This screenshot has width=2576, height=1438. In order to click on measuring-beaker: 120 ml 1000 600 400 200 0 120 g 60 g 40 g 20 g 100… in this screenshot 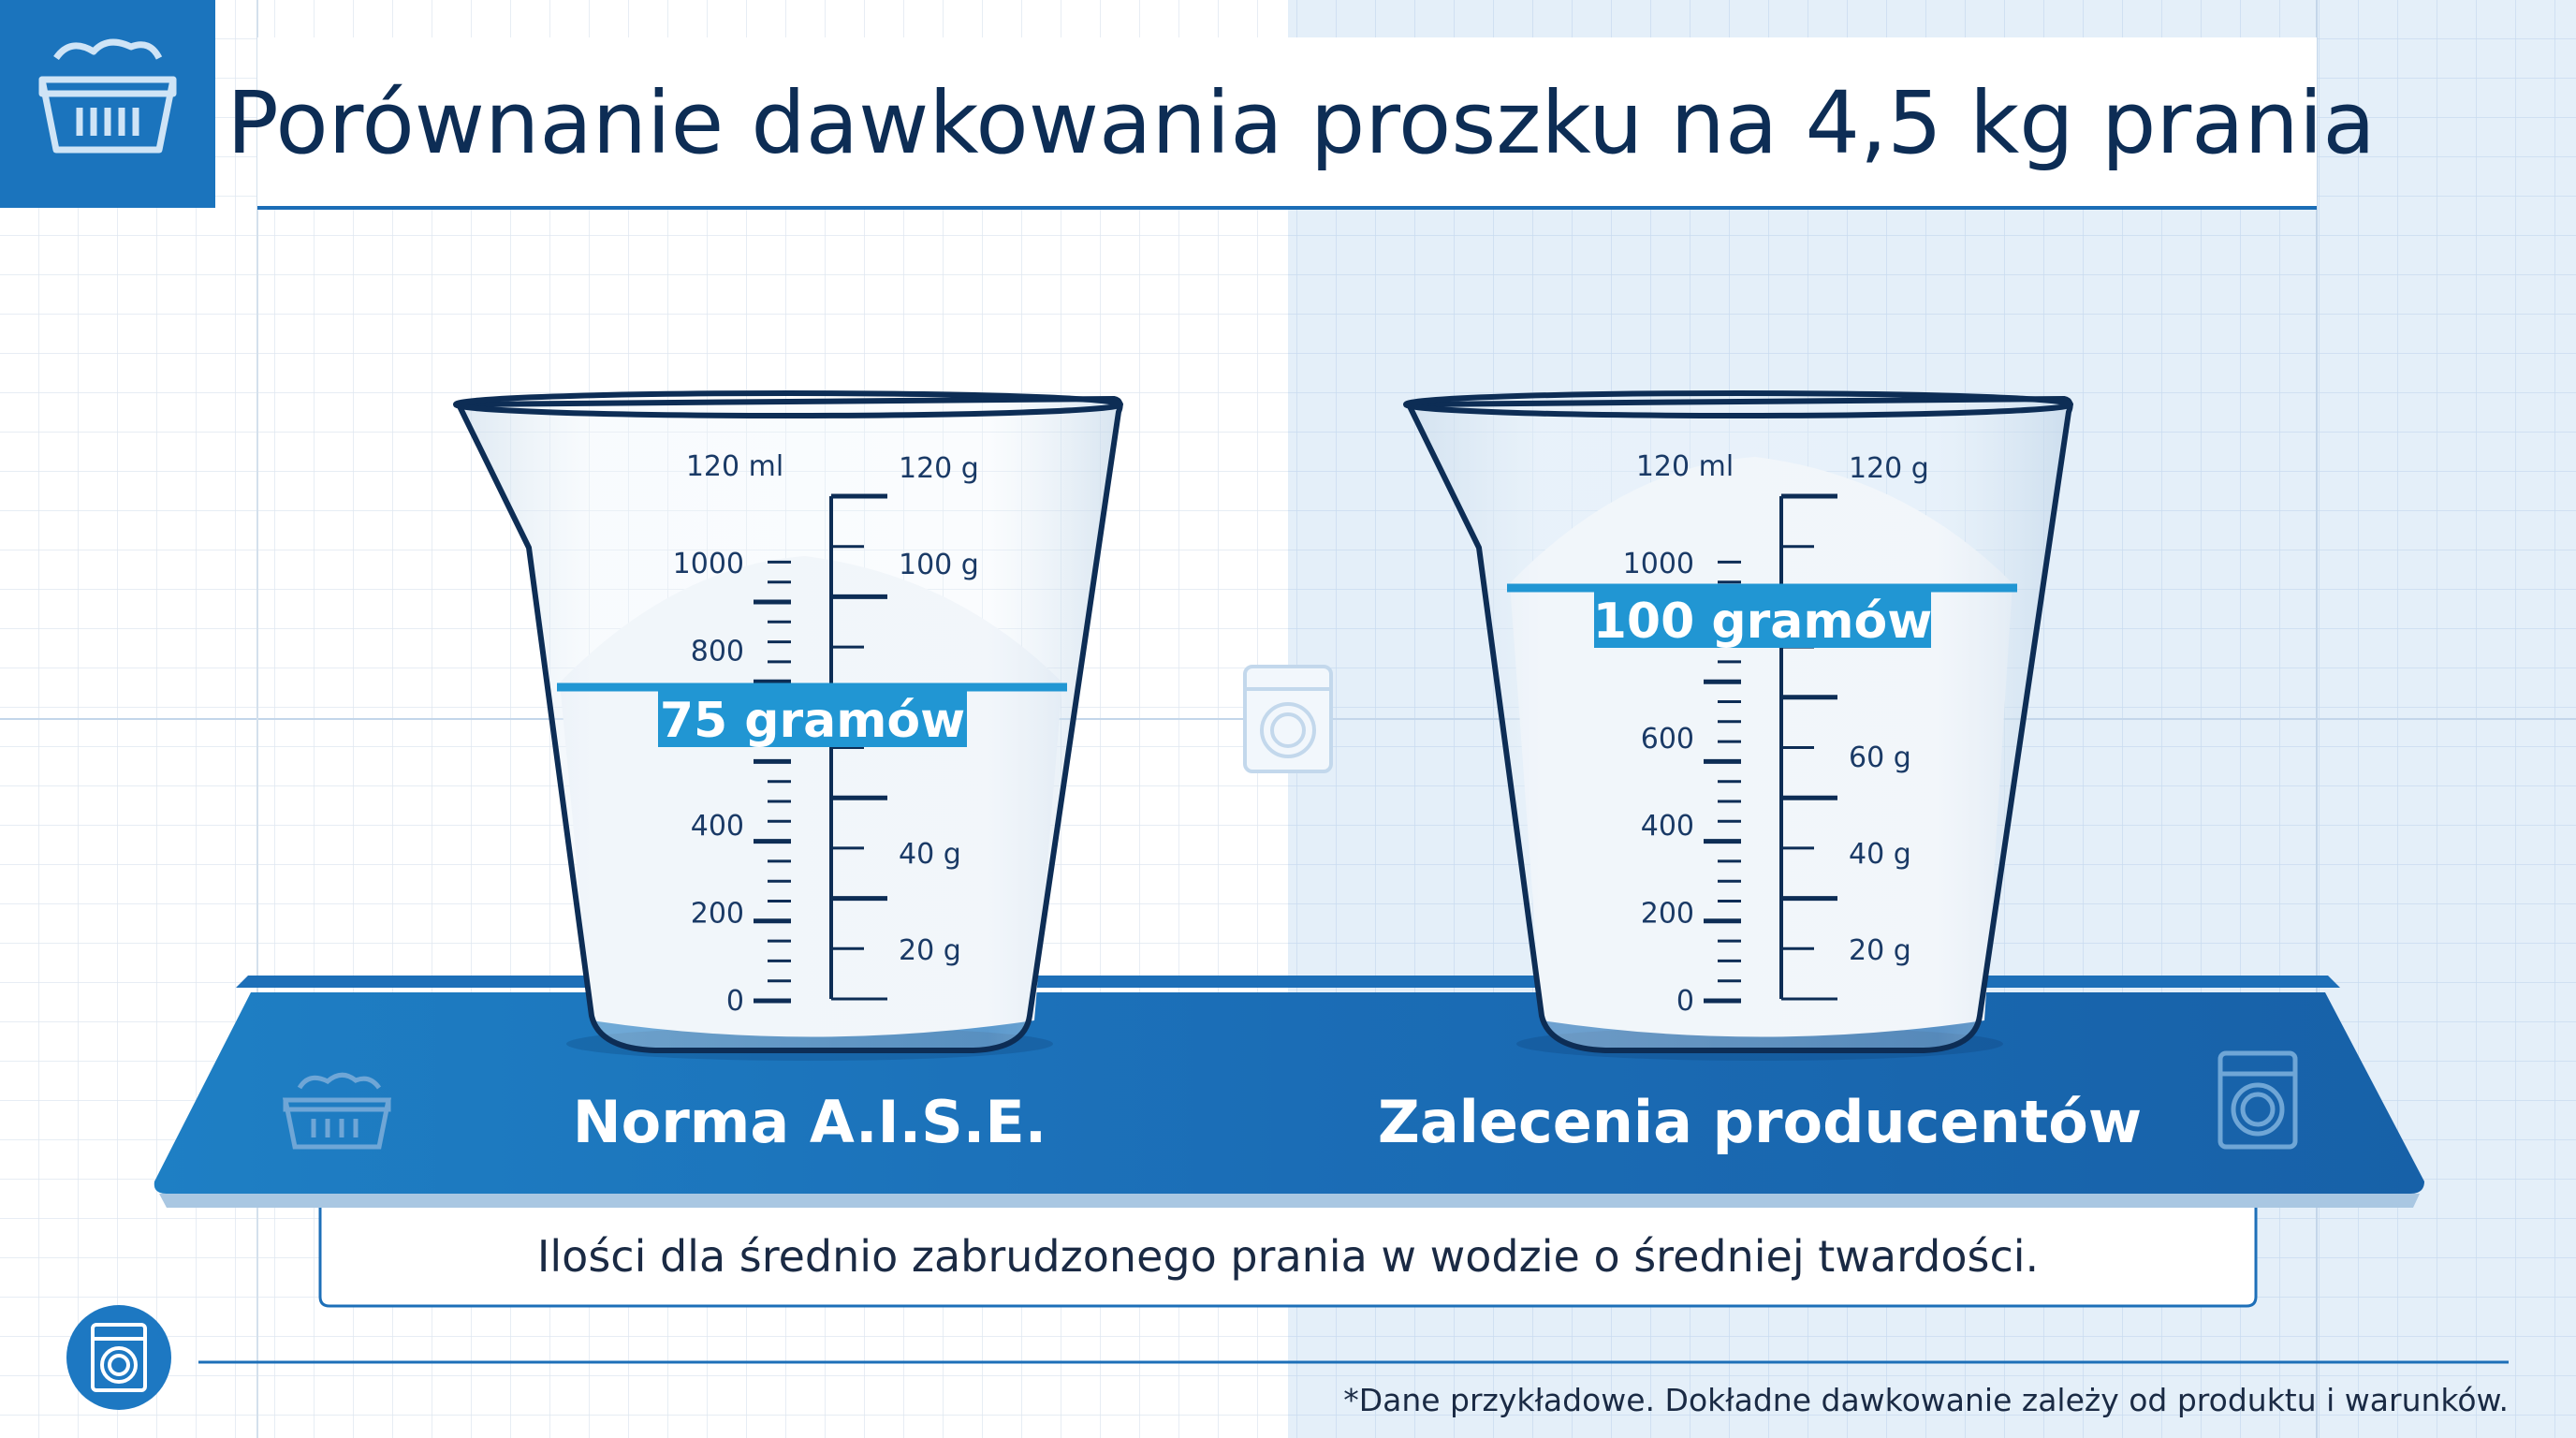, I will do `click(1738, 725)`.